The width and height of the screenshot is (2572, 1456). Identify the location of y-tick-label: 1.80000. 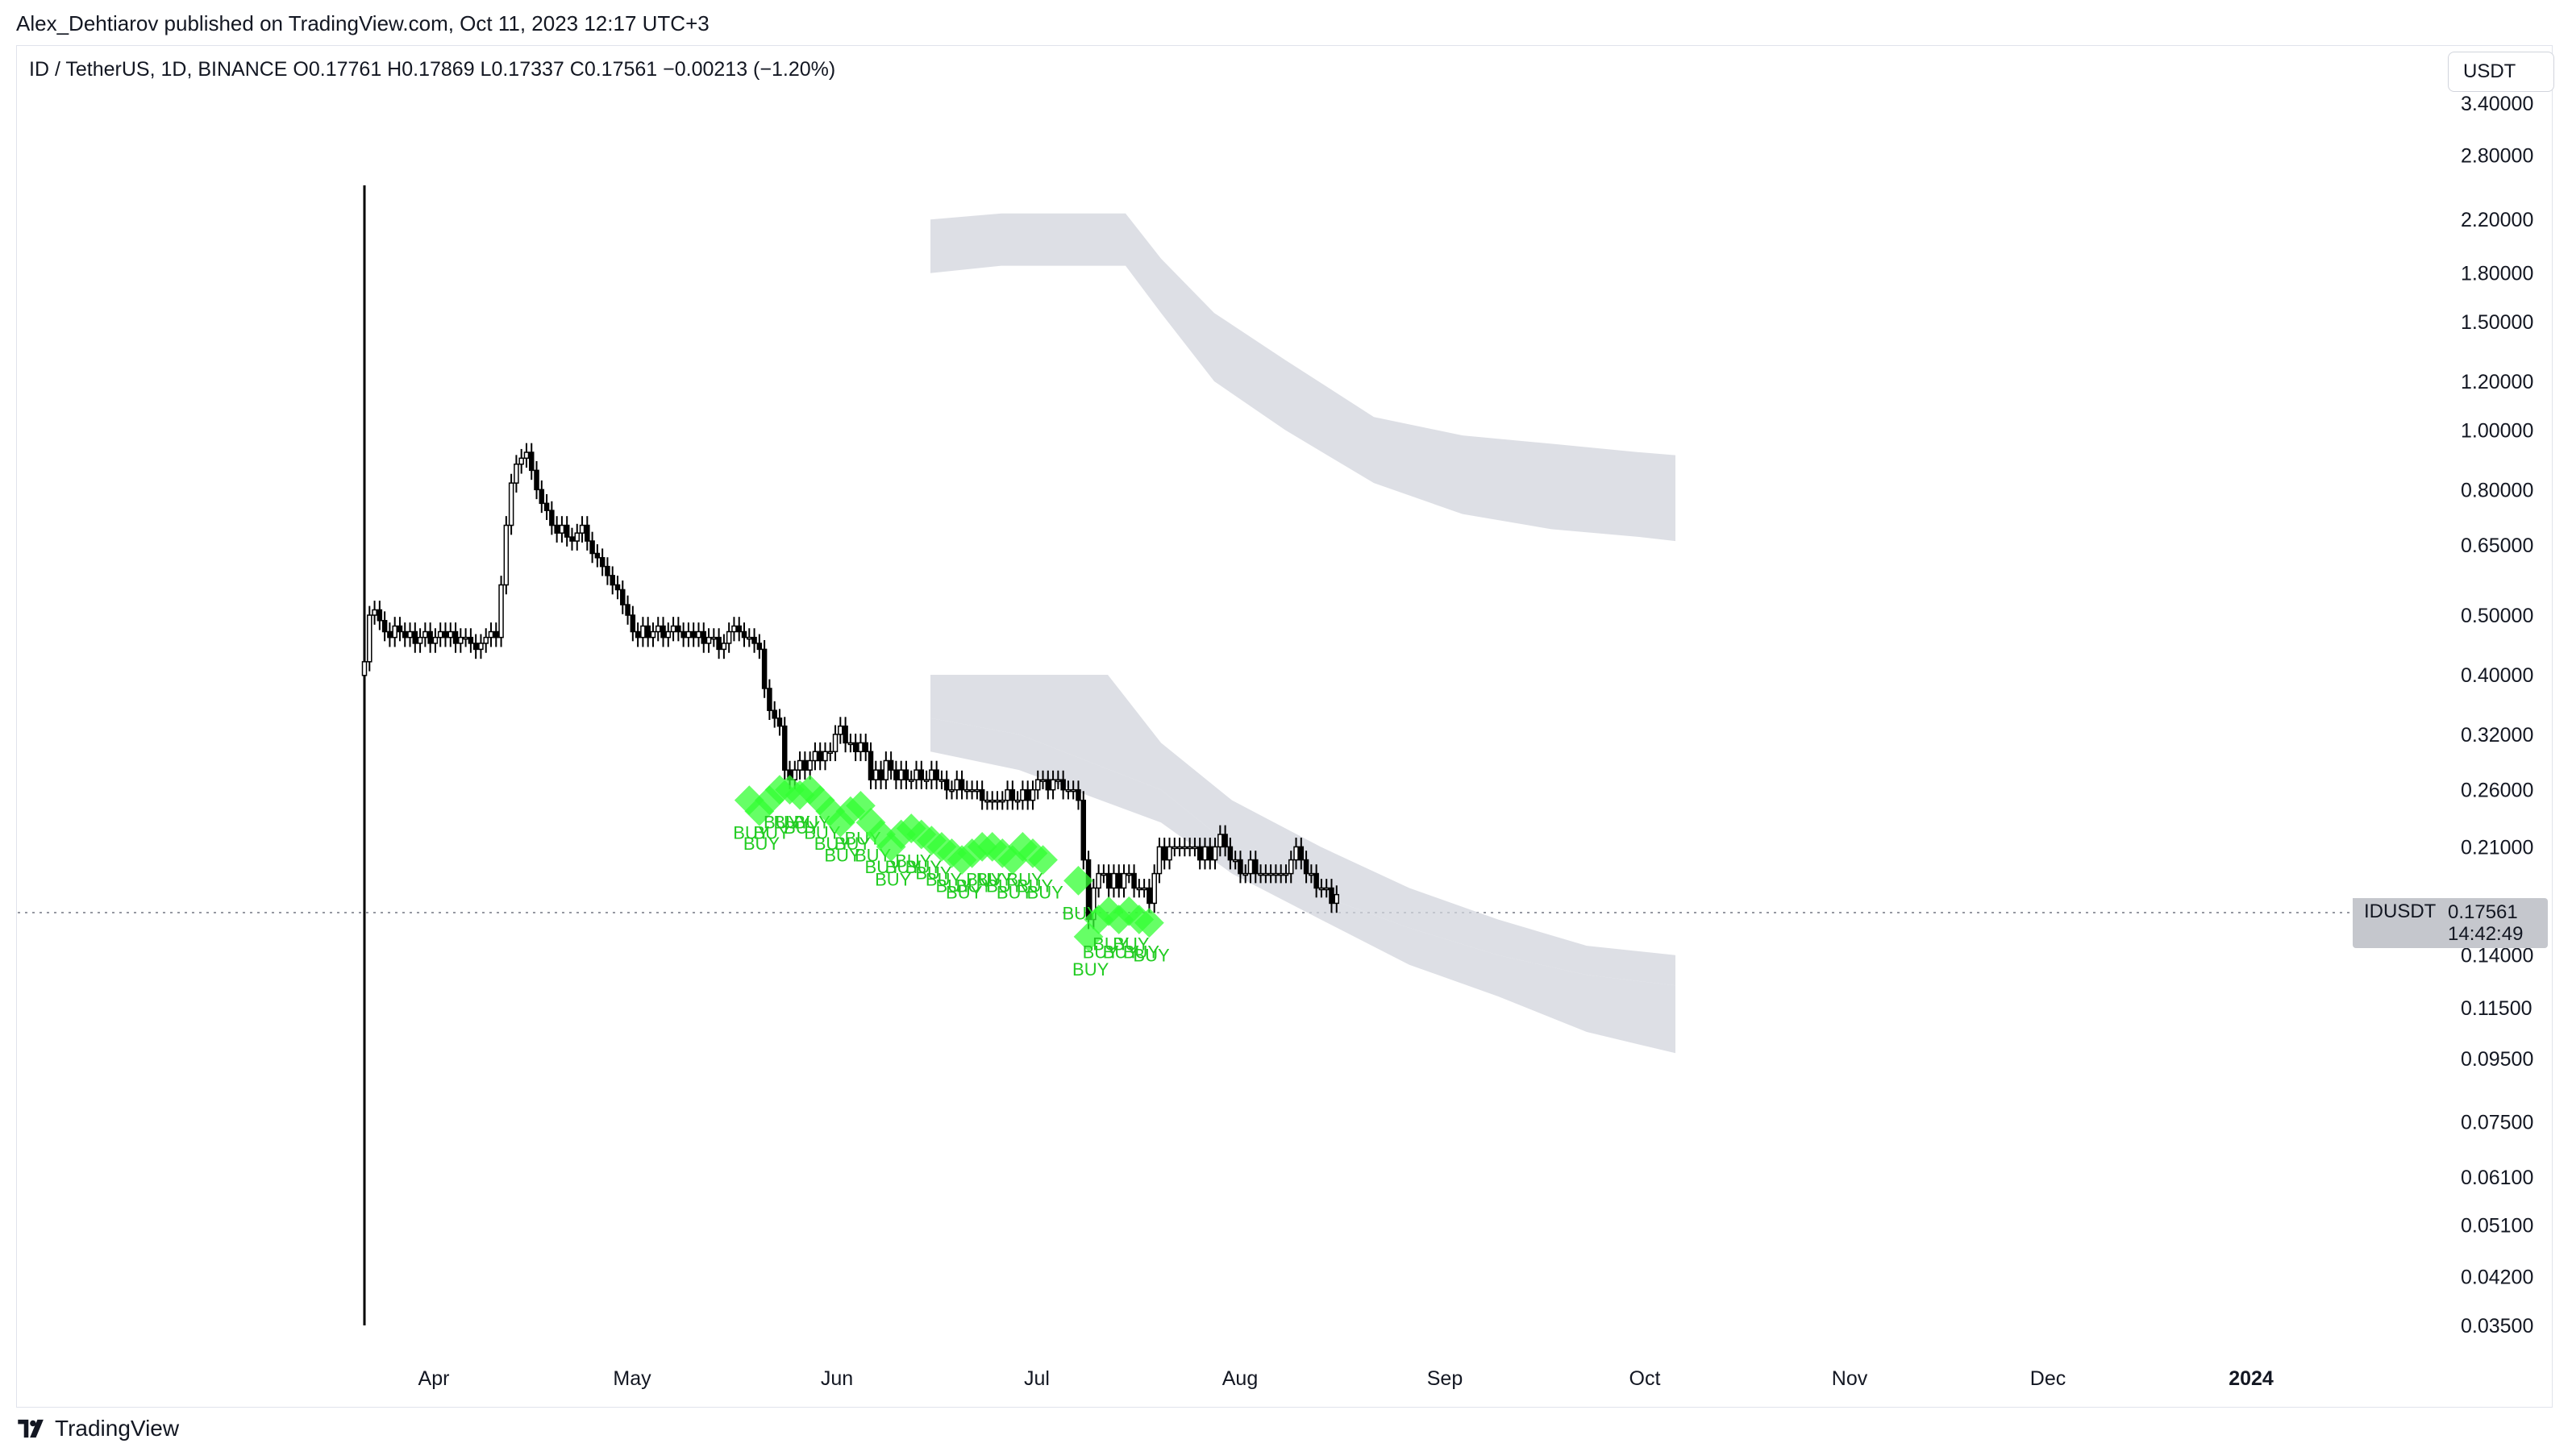
(2497, 274).